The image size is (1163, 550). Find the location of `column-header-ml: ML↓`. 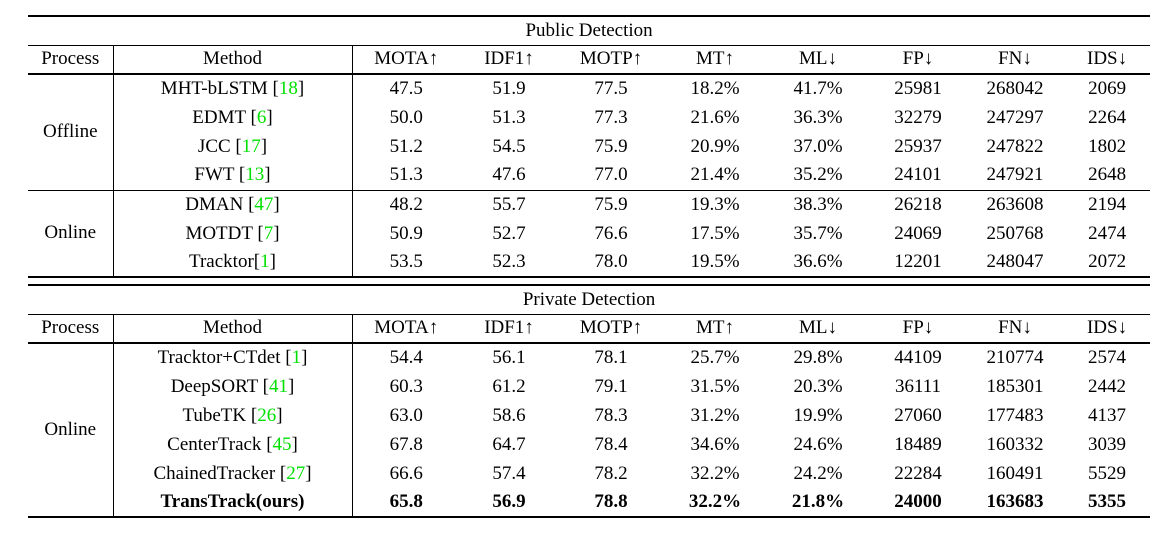

column-header-ml: ML↓ is located at coordinates (818, 329).